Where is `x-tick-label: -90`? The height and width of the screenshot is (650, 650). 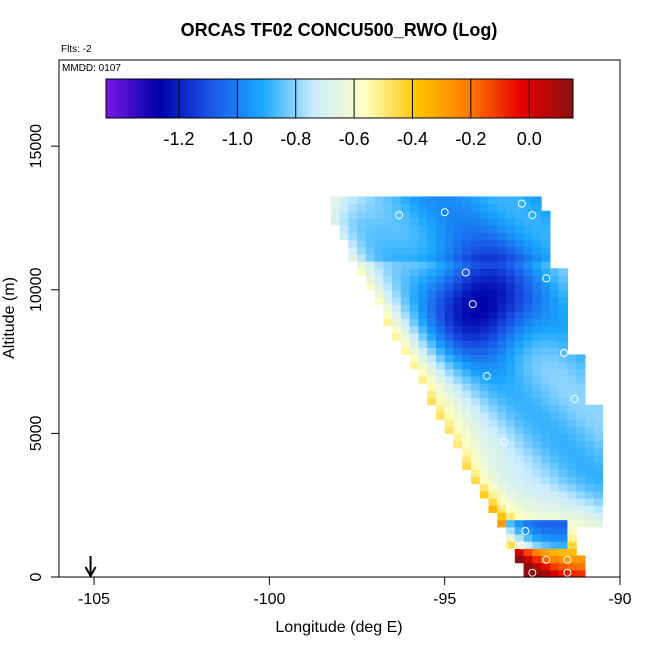 x-tick-label: -90 is located at coordinates (619, 599).